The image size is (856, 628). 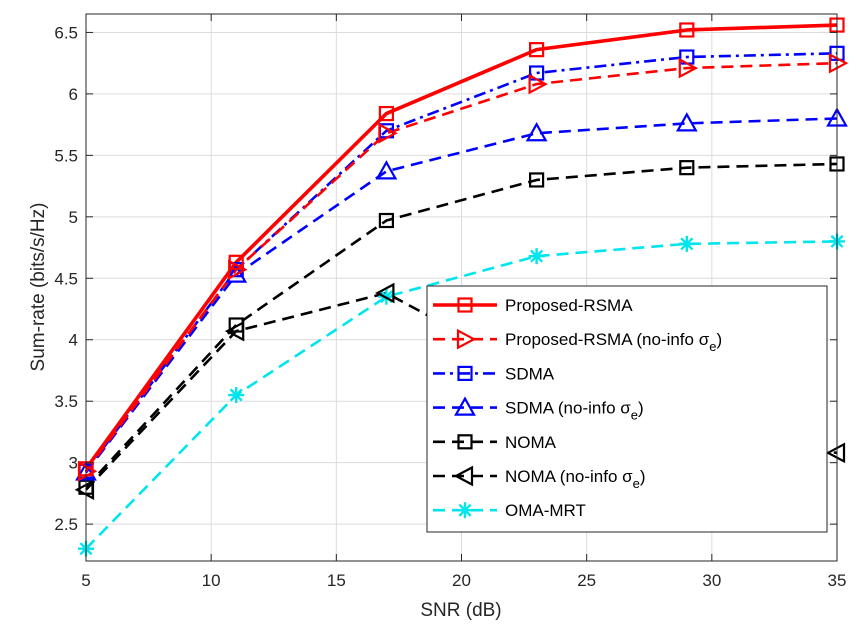 I want to click on legend-label: NOMA (no-info σe), so click(x=575, y=479).